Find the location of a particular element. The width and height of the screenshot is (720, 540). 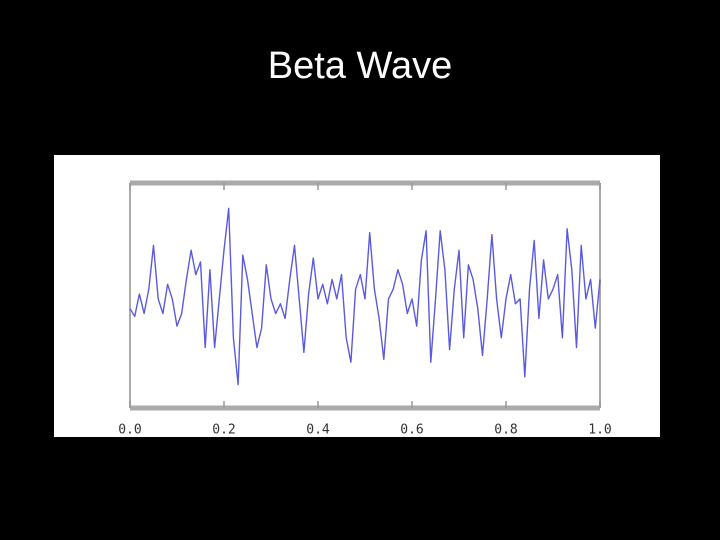

x-tick-label: 0.0 is located at coordinates (129, 430).